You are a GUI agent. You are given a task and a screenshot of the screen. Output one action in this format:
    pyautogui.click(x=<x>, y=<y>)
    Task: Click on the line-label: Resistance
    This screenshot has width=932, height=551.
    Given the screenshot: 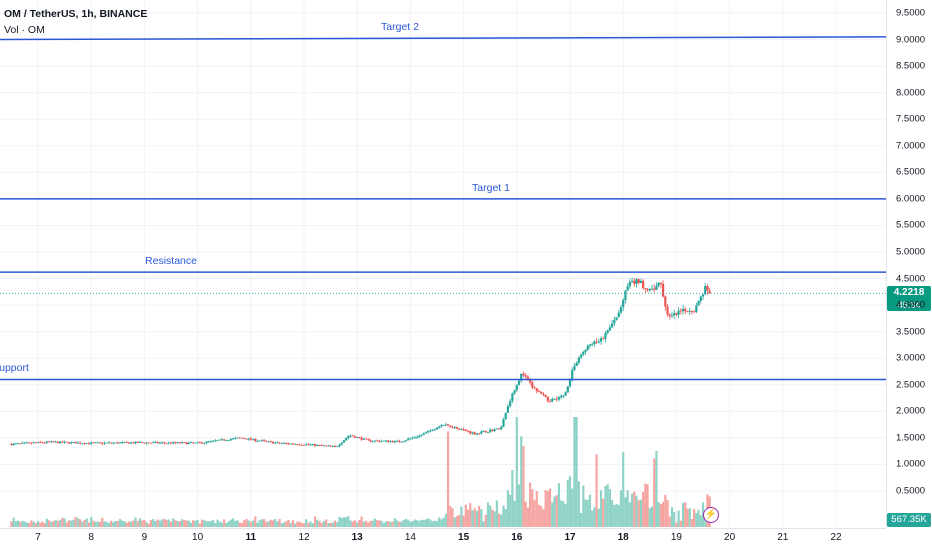 What is the action you would take?
    pyautogui.click(x=171, y=261)
    